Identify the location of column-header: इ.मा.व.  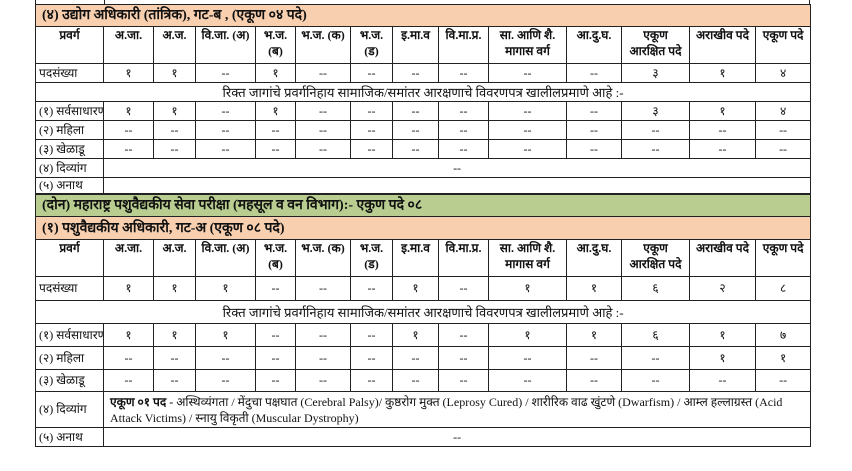
(415, 258).